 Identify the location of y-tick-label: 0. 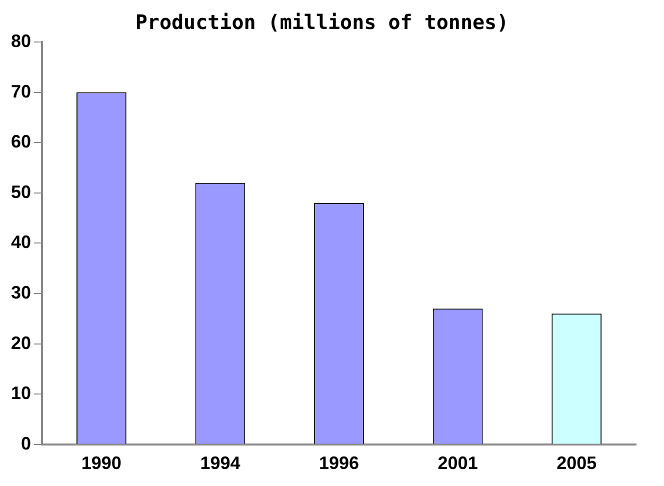
(26, 443).